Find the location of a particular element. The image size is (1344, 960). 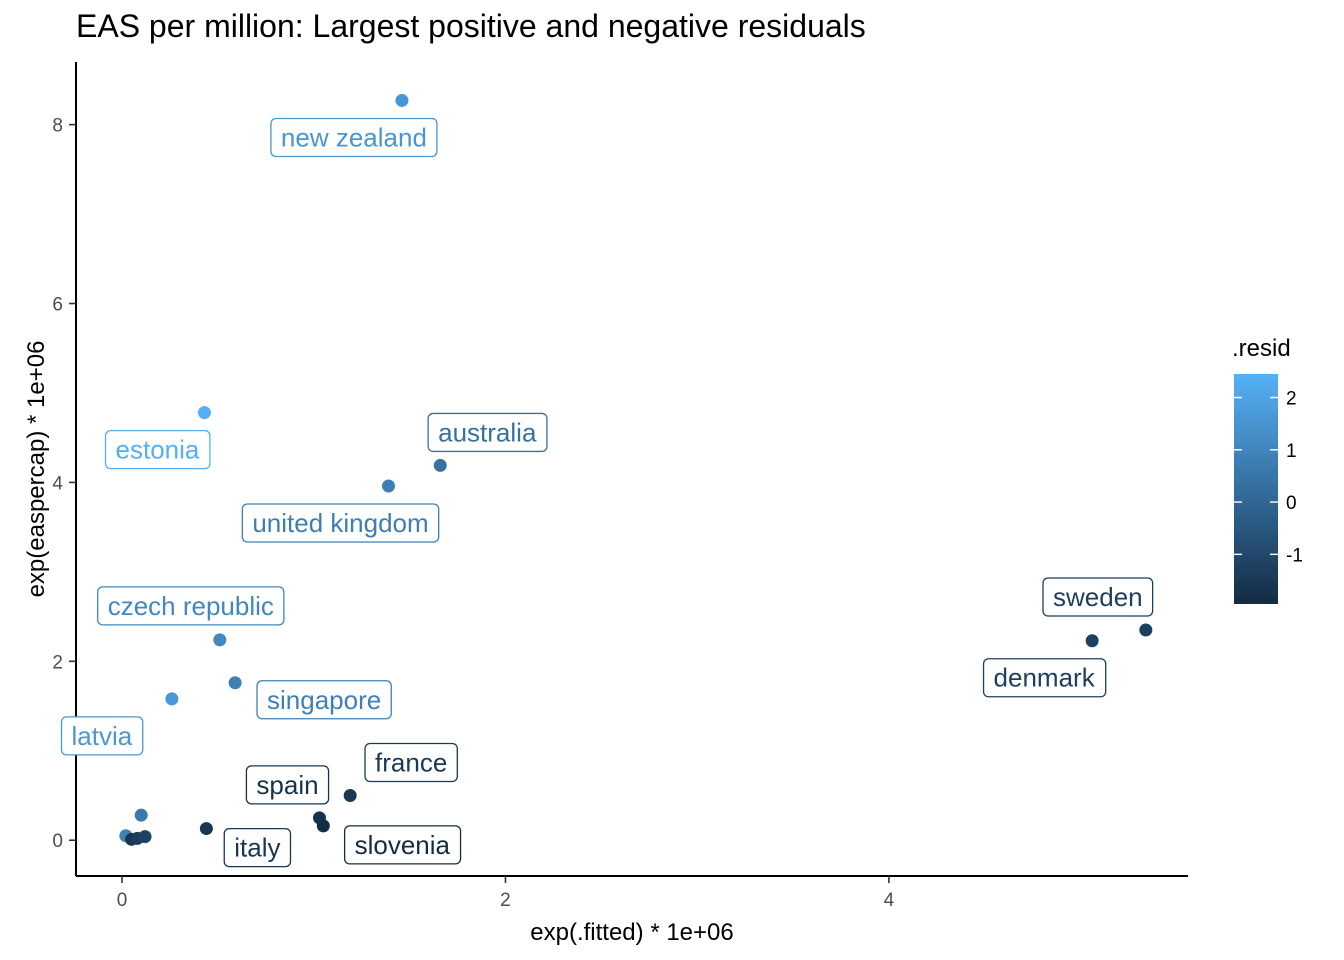

label-text: spain is located at coordinates (287, 785).